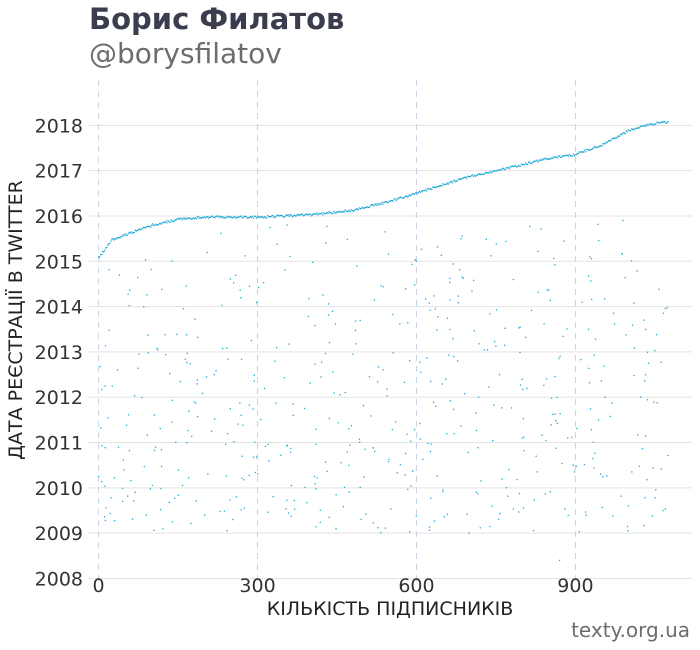 The image size is (700, 650). What do you see at coordinates (59, 489) in the screenshot?
I see `y-tick-label: 2010` at bounding box center [59, 489].